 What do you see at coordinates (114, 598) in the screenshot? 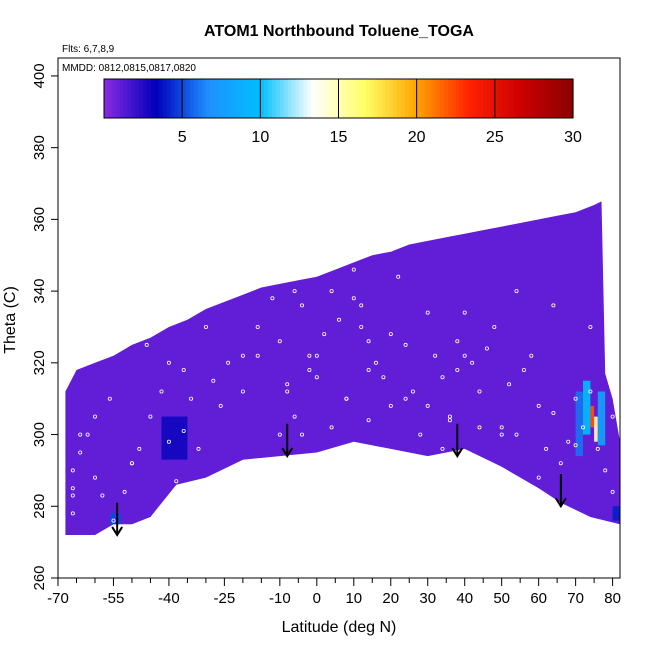
I see `x-tick-label: -55` at bounding box center [114, 598].